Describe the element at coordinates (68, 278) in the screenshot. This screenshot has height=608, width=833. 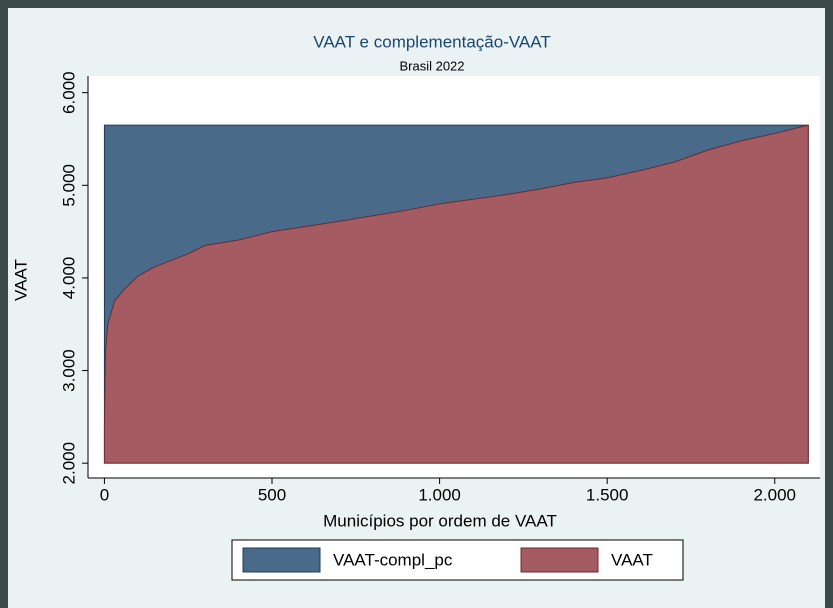
I see `y-tick-label: 4.000` at that location.